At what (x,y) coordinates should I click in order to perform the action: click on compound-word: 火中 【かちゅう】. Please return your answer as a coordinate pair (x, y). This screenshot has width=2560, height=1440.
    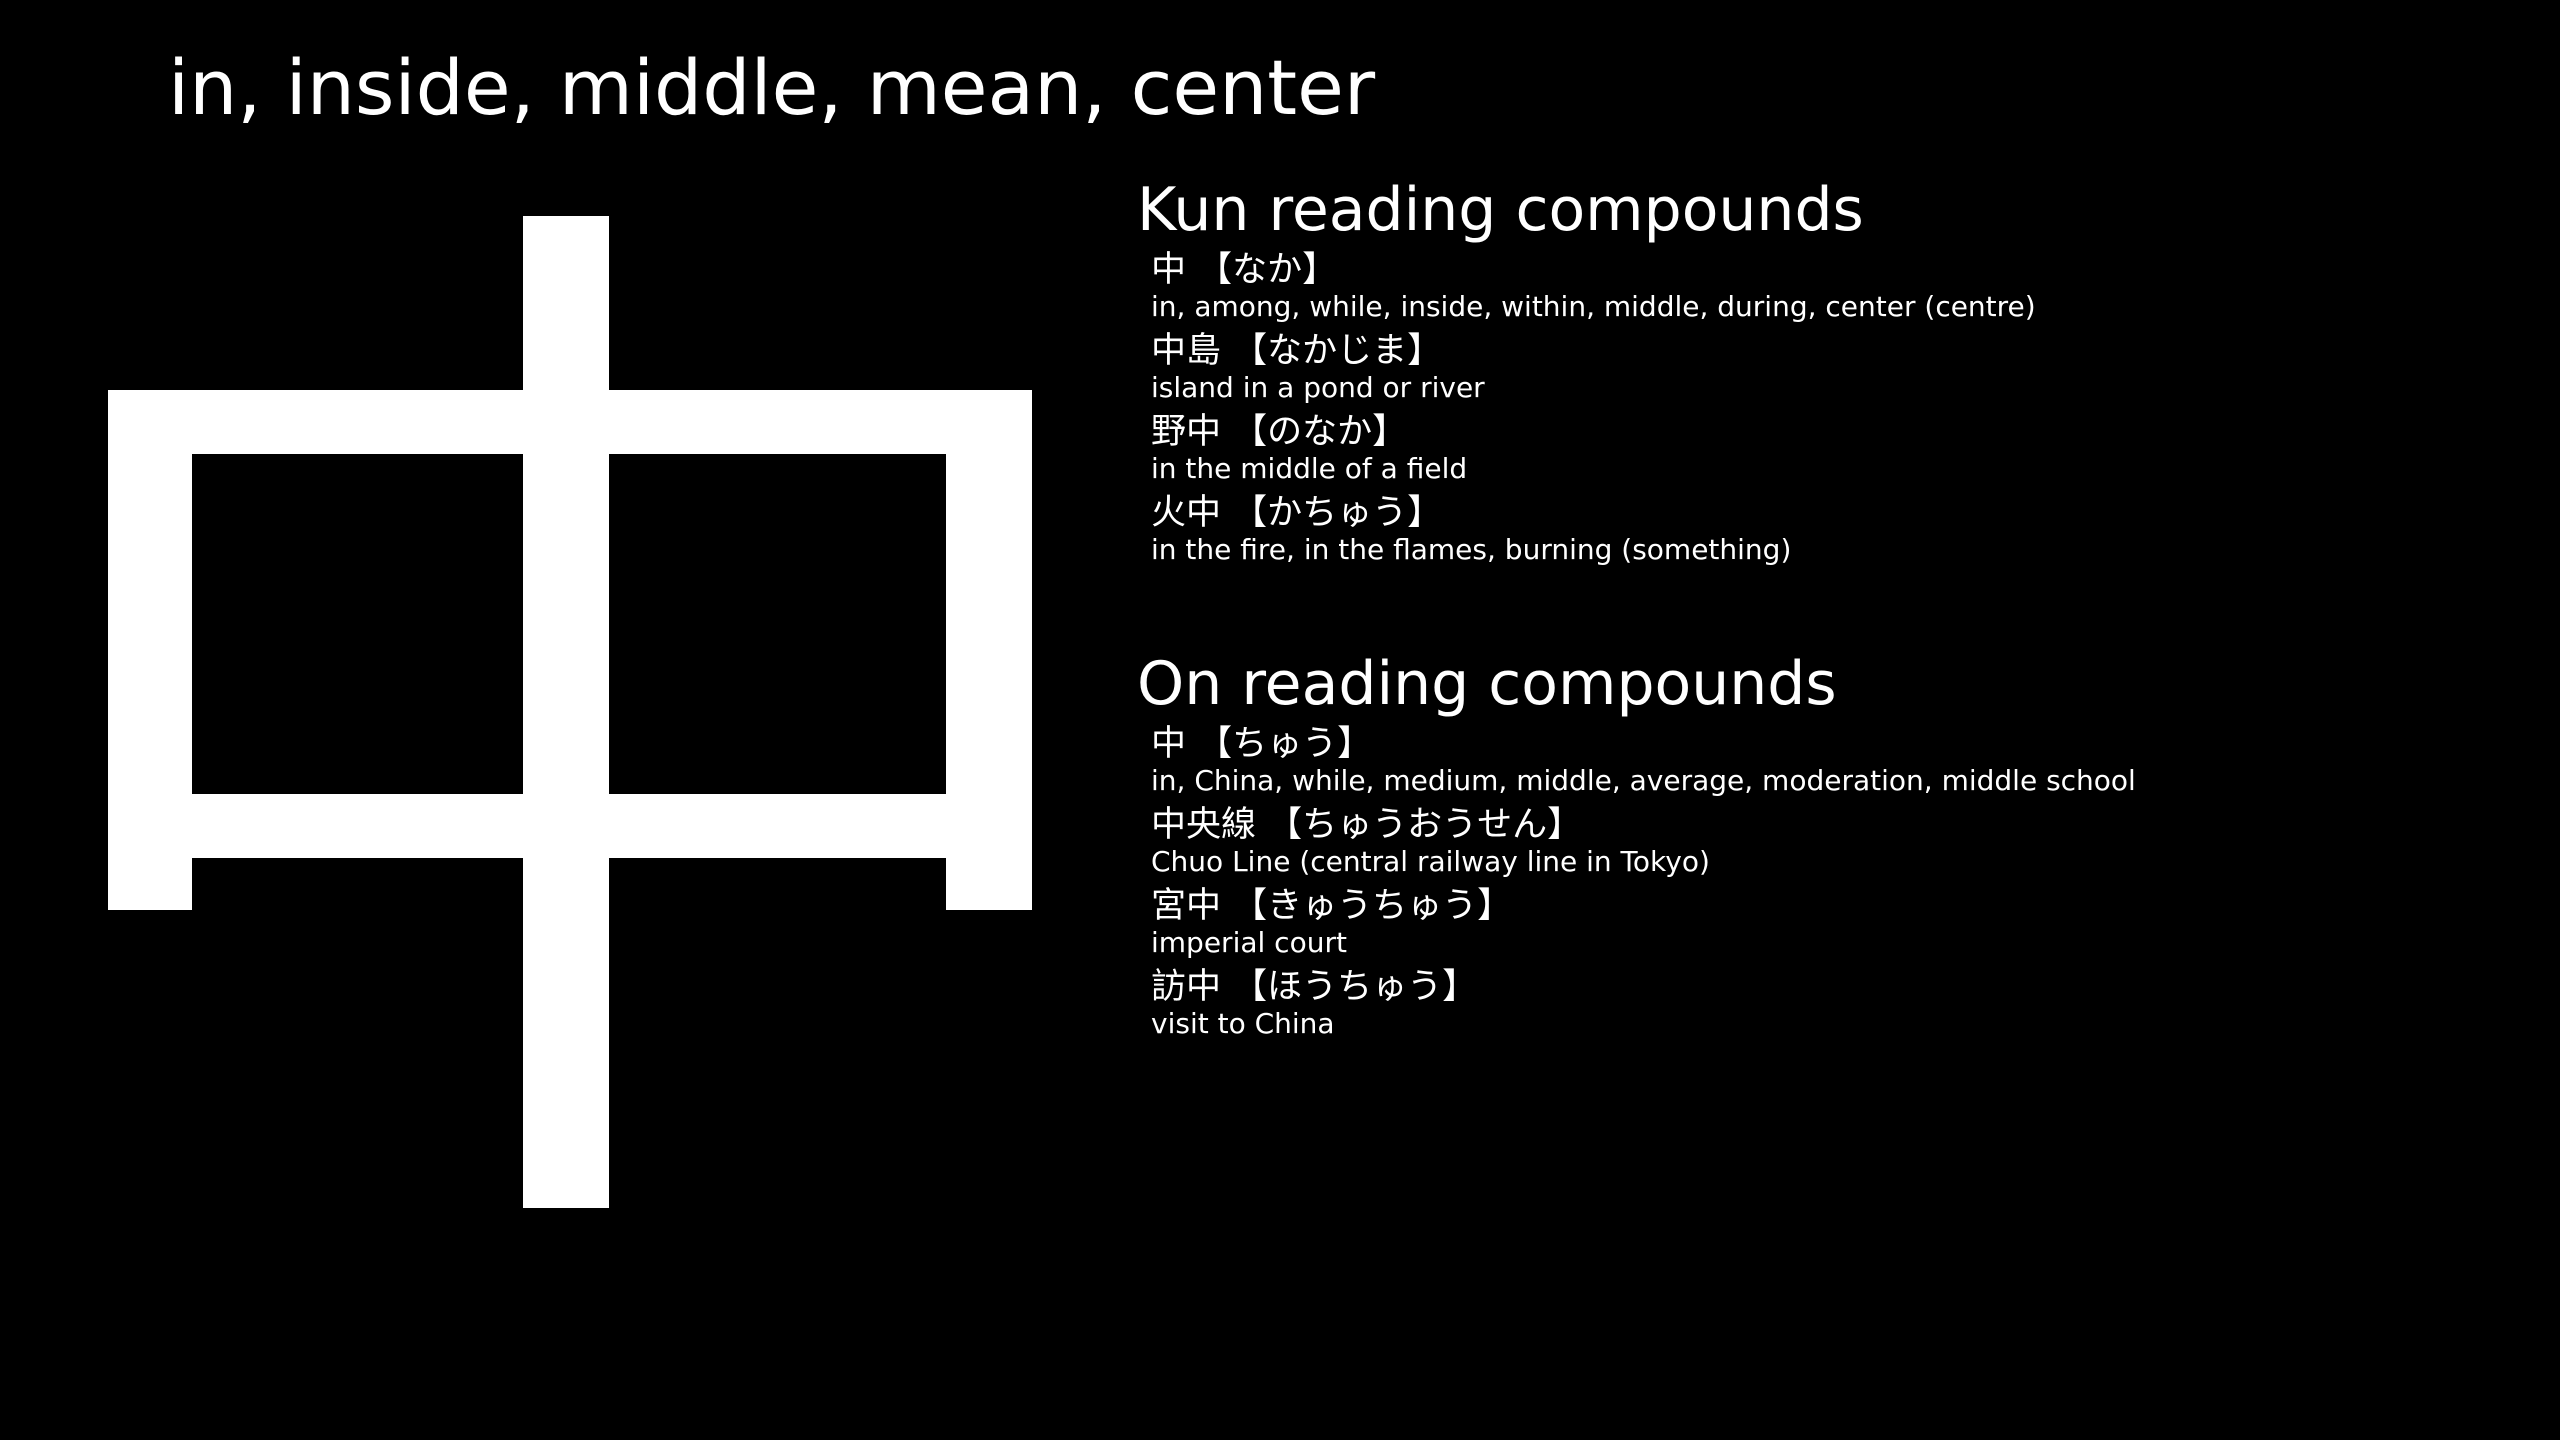
    Looking at the image, I should click on (1297, 513).